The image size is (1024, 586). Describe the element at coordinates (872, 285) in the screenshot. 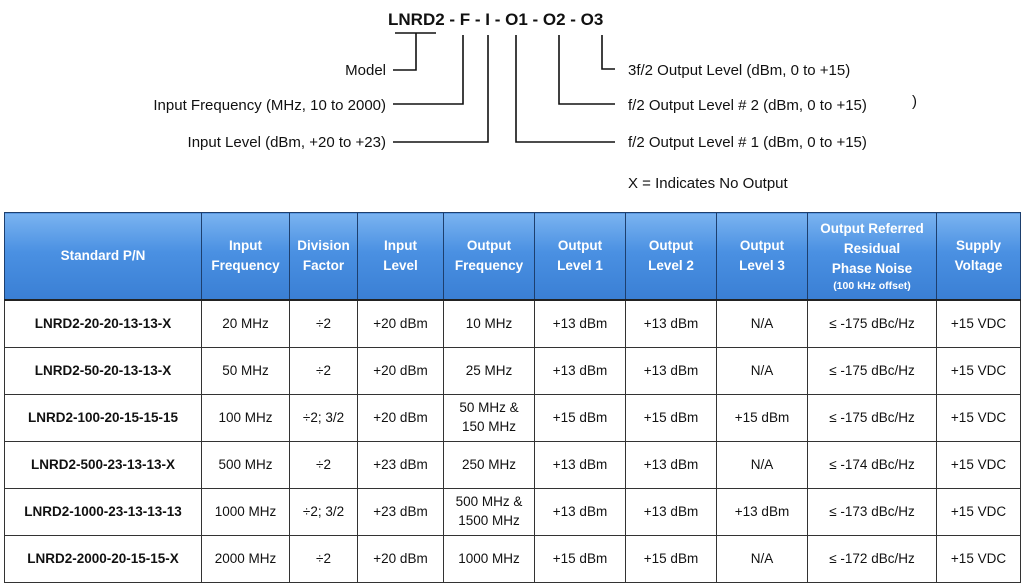

I see `header-subtext: (100 kHz offset)` at that location.